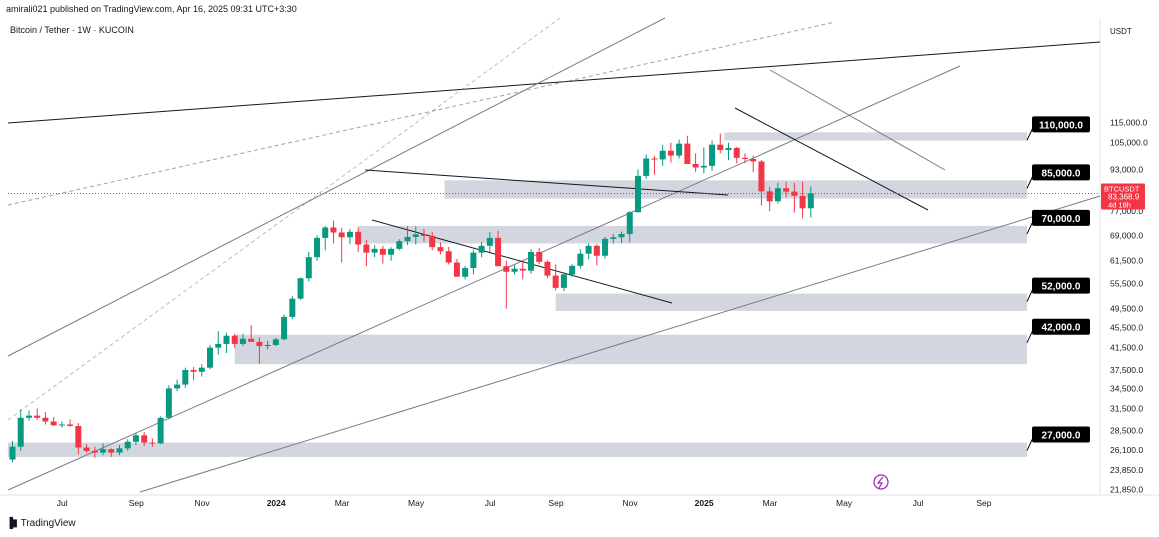  I want to click on price-tick-label: 105,000.0, so click(1129, 143).